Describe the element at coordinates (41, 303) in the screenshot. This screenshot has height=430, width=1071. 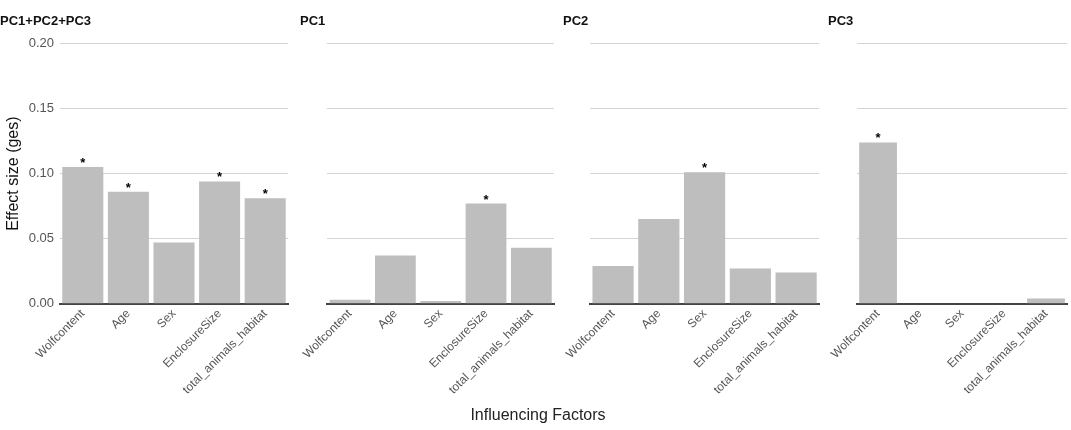
I see `y-tick-label: 0.00` at that location.